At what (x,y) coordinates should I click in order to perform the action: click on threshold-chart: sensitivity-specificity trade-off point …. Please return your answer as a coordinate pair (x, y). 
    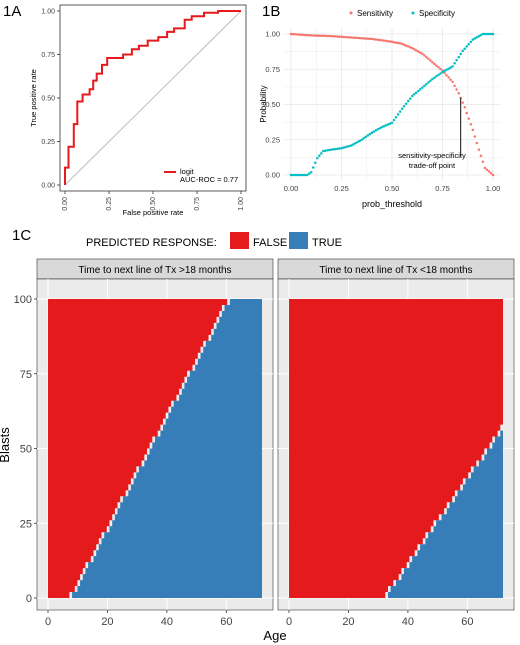
    Looking at the image, I should click on (380, 109).